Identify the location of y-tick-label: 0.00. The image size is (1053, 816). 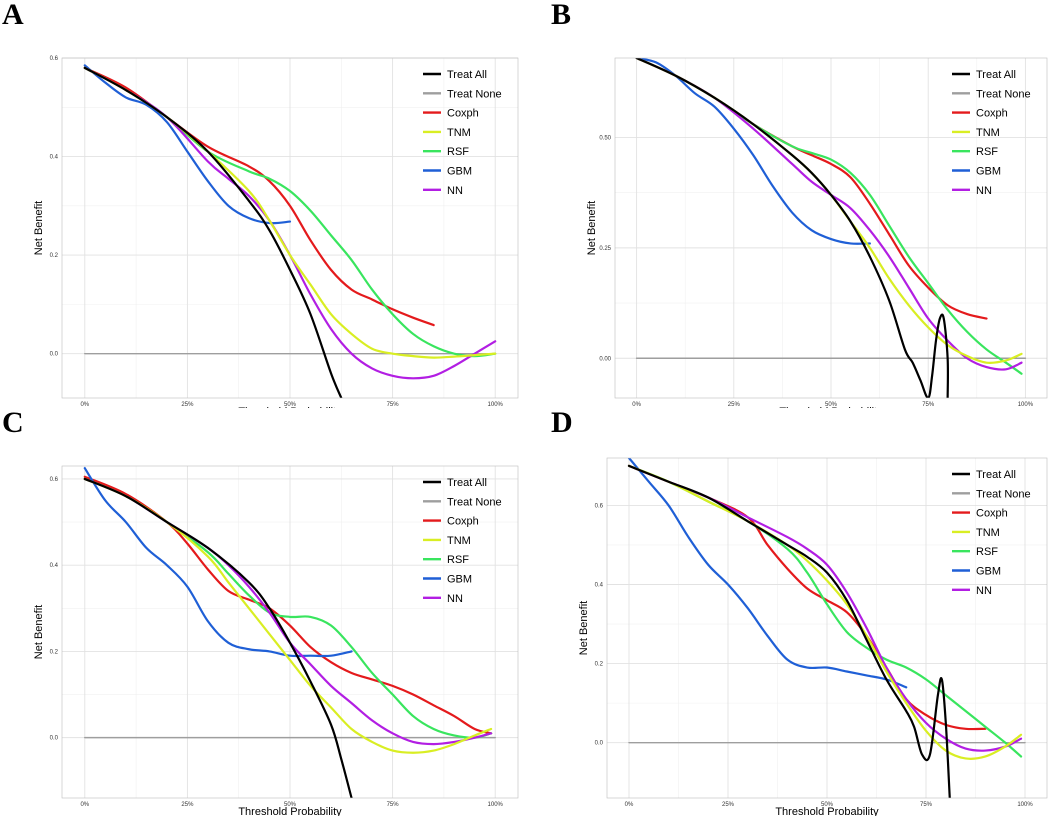
(605, 359).